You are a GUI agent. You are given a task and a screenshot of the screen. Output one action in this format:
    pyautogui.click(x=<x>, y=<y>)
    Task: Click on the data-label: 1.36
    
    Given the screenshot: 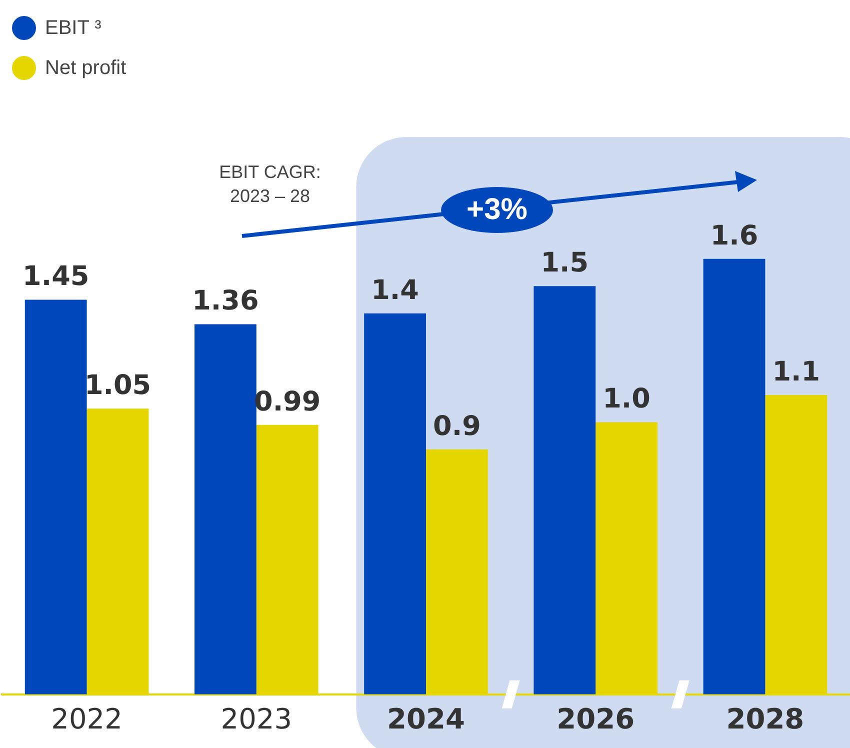 What is the action you would take?
    pyautogui.click(x=225, y=301)
    